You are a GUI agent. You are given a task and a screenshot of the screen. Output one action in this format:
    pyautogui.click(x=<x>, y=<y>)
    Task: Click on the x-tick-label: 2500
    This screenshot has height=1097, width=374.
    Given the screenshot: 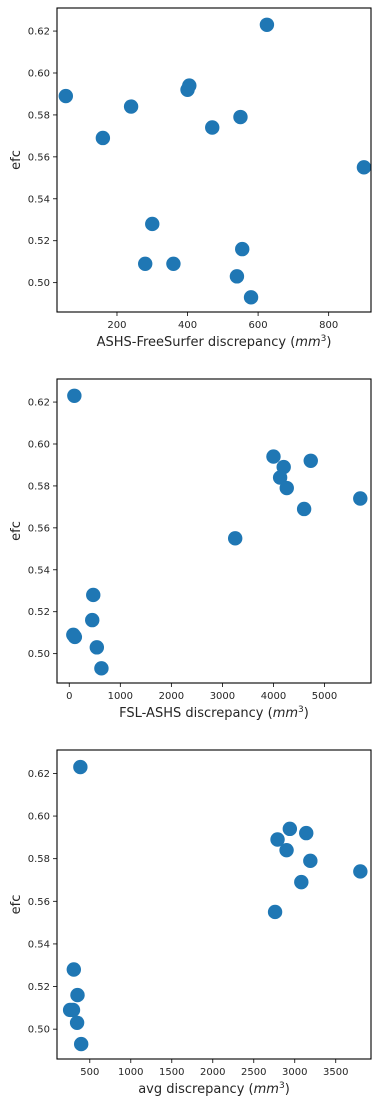 What is the action you would take?
    pyautogui.click(x=253, y=1072)
    